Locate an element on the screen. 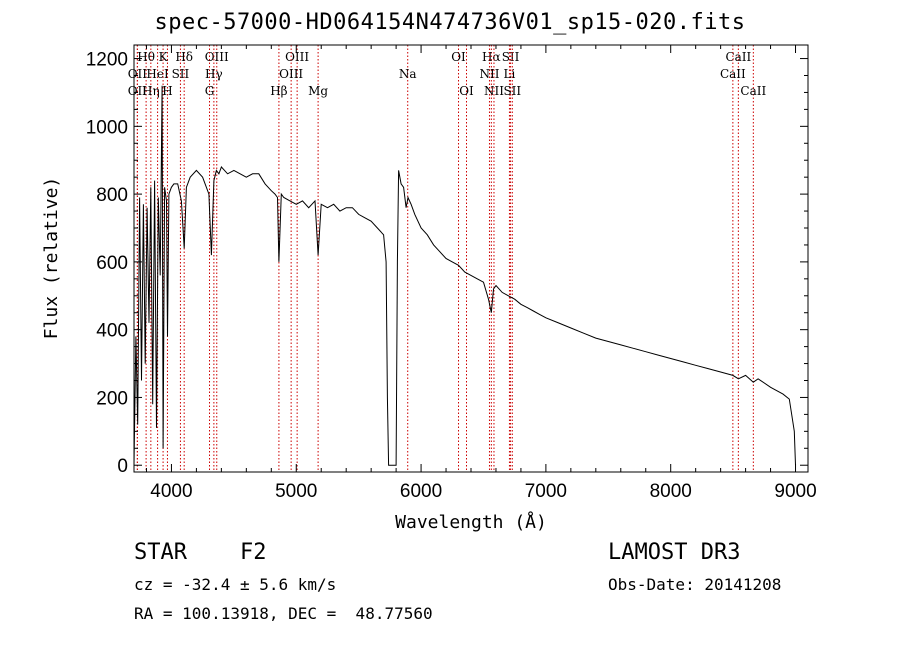 The image size is (900, 649). marker-label: Hα is located at coordinates (491, 57).